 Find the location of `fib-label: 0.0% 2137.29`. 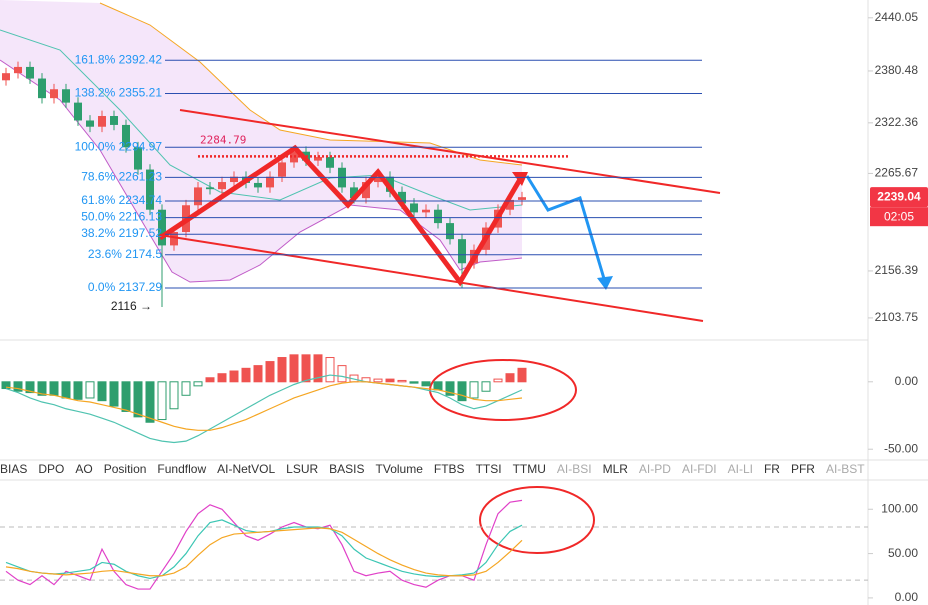

fib-label: 0.0% 2137.29 is located at coordinates (125, 287).